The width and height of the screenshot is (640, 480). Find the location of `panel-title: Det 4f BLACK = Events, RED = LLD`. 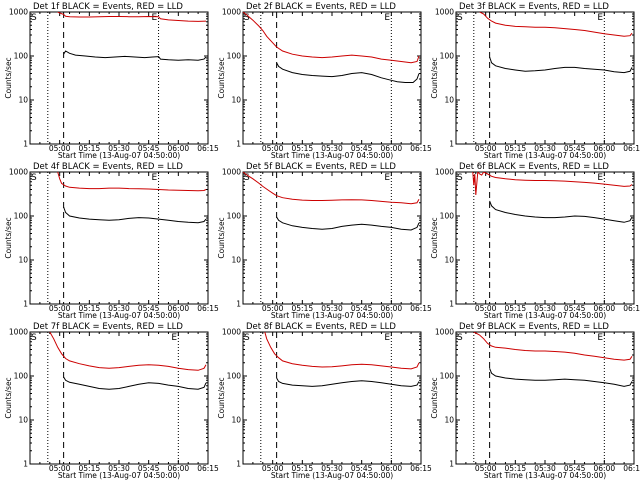

panel-title: Det 4f BLACK = Events, RED = LLD is located at coordinates (108, 167).